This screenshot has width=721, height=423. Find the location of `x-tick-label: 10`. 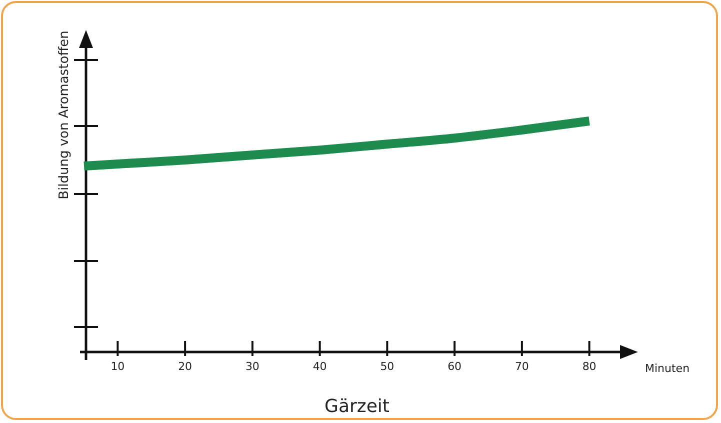

x-tick-label: 10 is located at coordinates (117, 366).